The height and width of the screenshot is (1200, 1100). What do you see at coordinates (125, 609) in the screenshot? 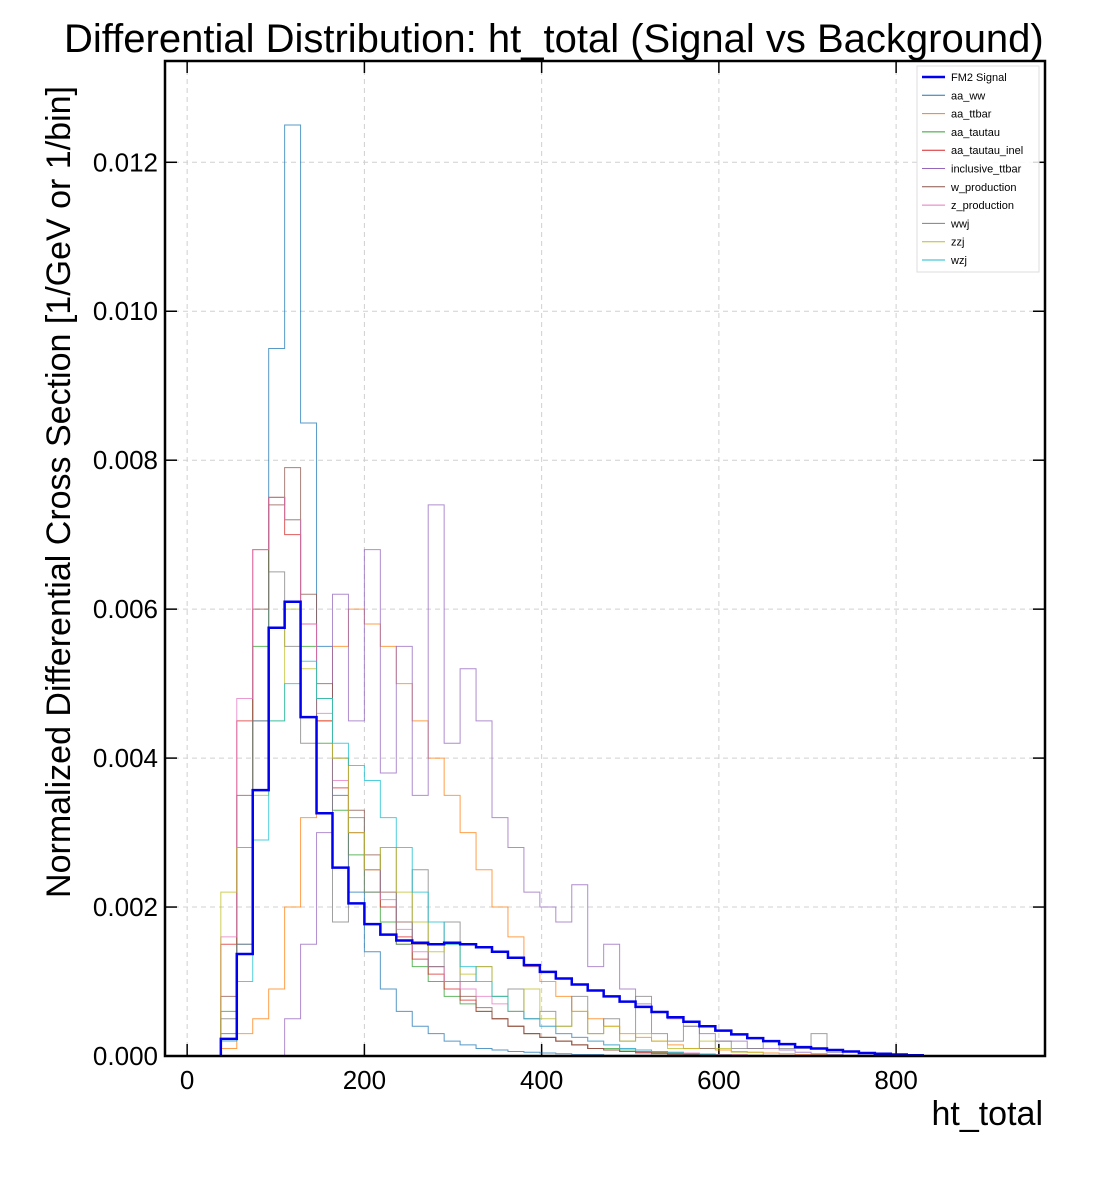
I see `y-tick-label: 0.006` at bounding box center [125, 609].